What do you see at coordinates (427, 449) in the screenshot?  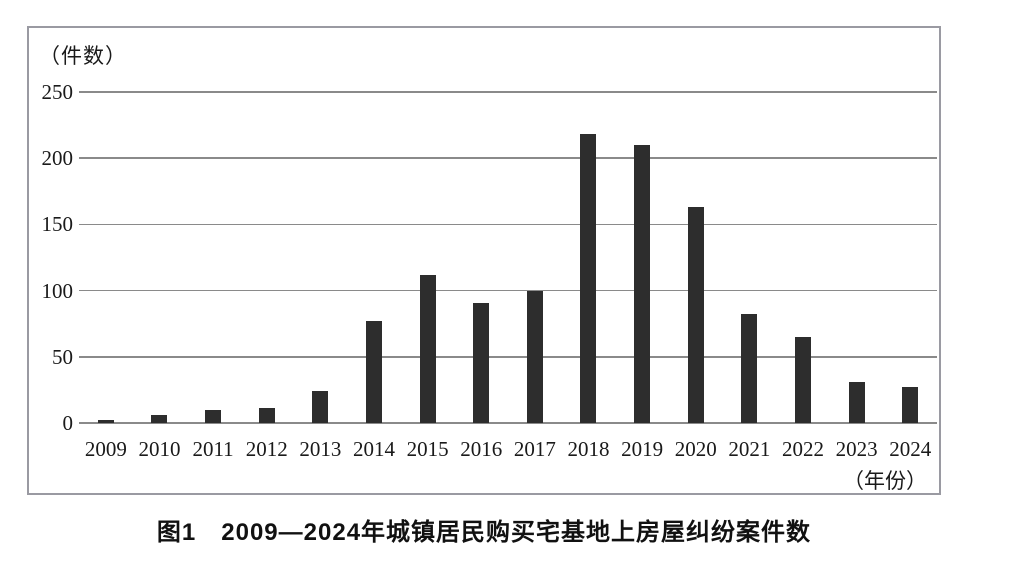 I see `x-tick-label-2015: 2015` at bounding box center [427, 449].